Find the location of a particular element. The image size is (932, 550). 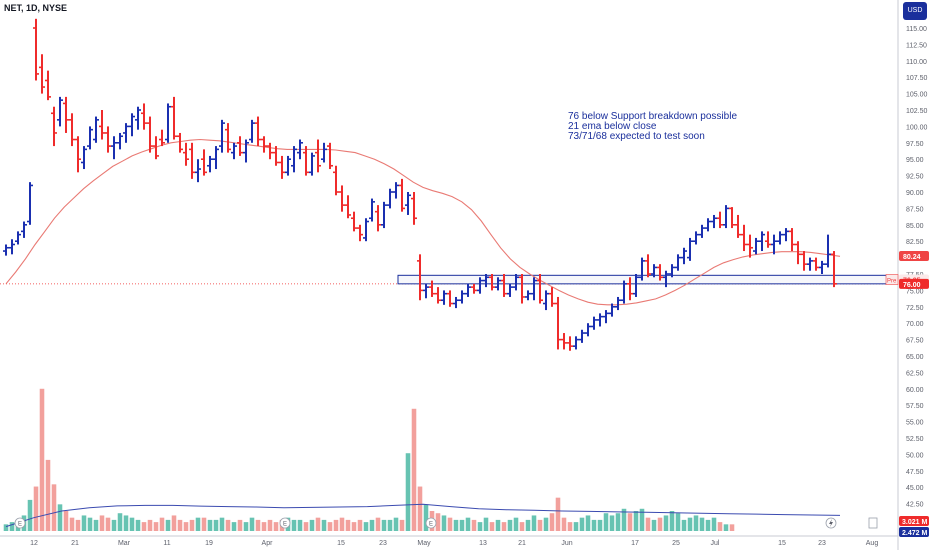

price-tick-label: 87.50 is located at coordinates (915, 209).